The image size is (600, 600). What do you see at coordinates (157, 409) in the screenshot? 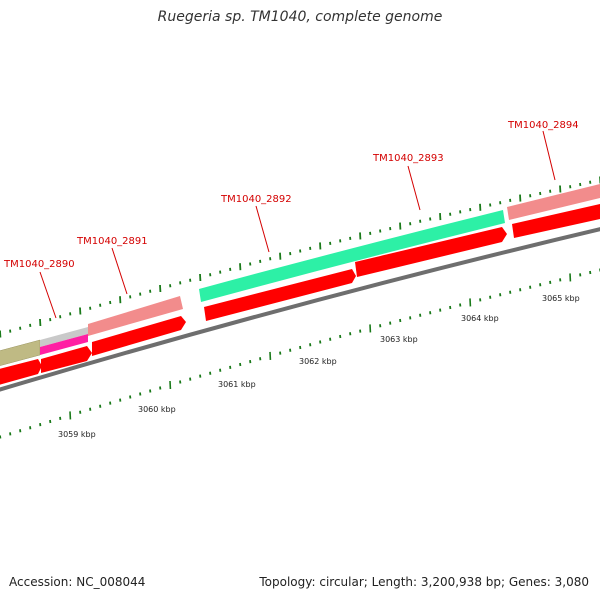
I see `kbp-label-3060: 3060 kbp` at bounding box center [157, 409].